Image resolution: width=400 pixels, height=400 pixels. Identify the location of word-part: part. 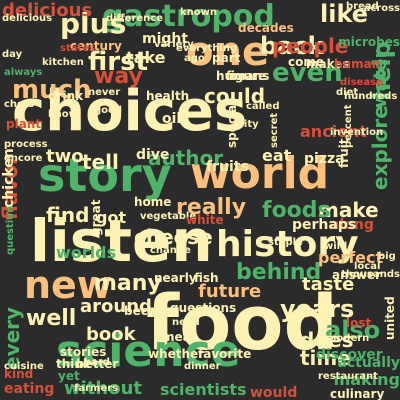
(226, 58).